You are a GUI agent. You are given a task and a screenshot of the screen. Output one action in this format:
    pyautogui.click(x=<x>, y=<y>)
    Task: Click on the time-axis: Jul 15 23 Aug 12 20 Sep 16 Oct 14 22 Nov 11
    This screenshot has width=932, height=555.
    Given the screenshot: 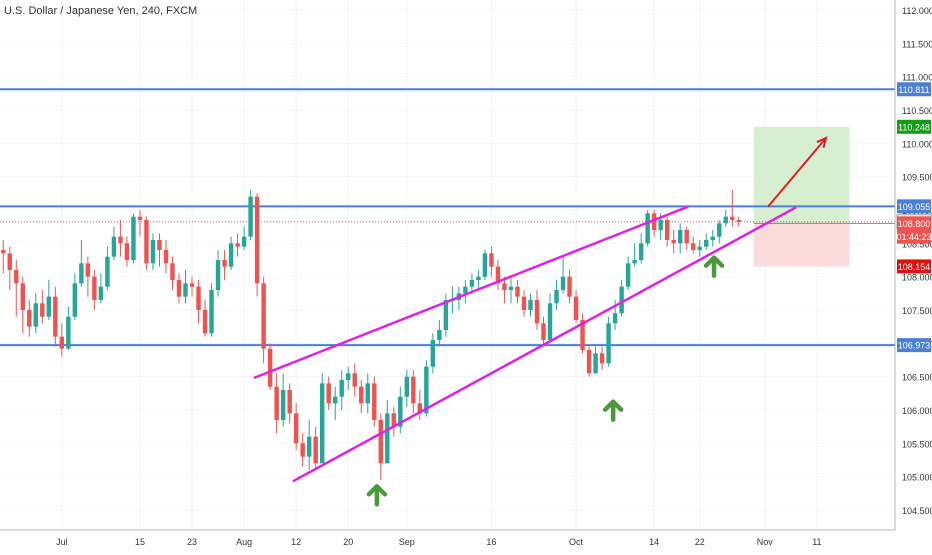 What is the action you would take?
    pyautogui.click(x=447, y=538)
    